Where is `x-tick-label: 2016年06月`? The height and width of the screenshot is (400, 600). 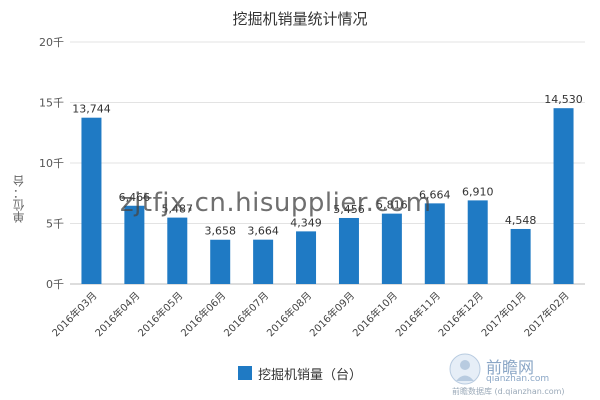
x-tick-label: 2016年06月 is located at coordinates (203, 314).